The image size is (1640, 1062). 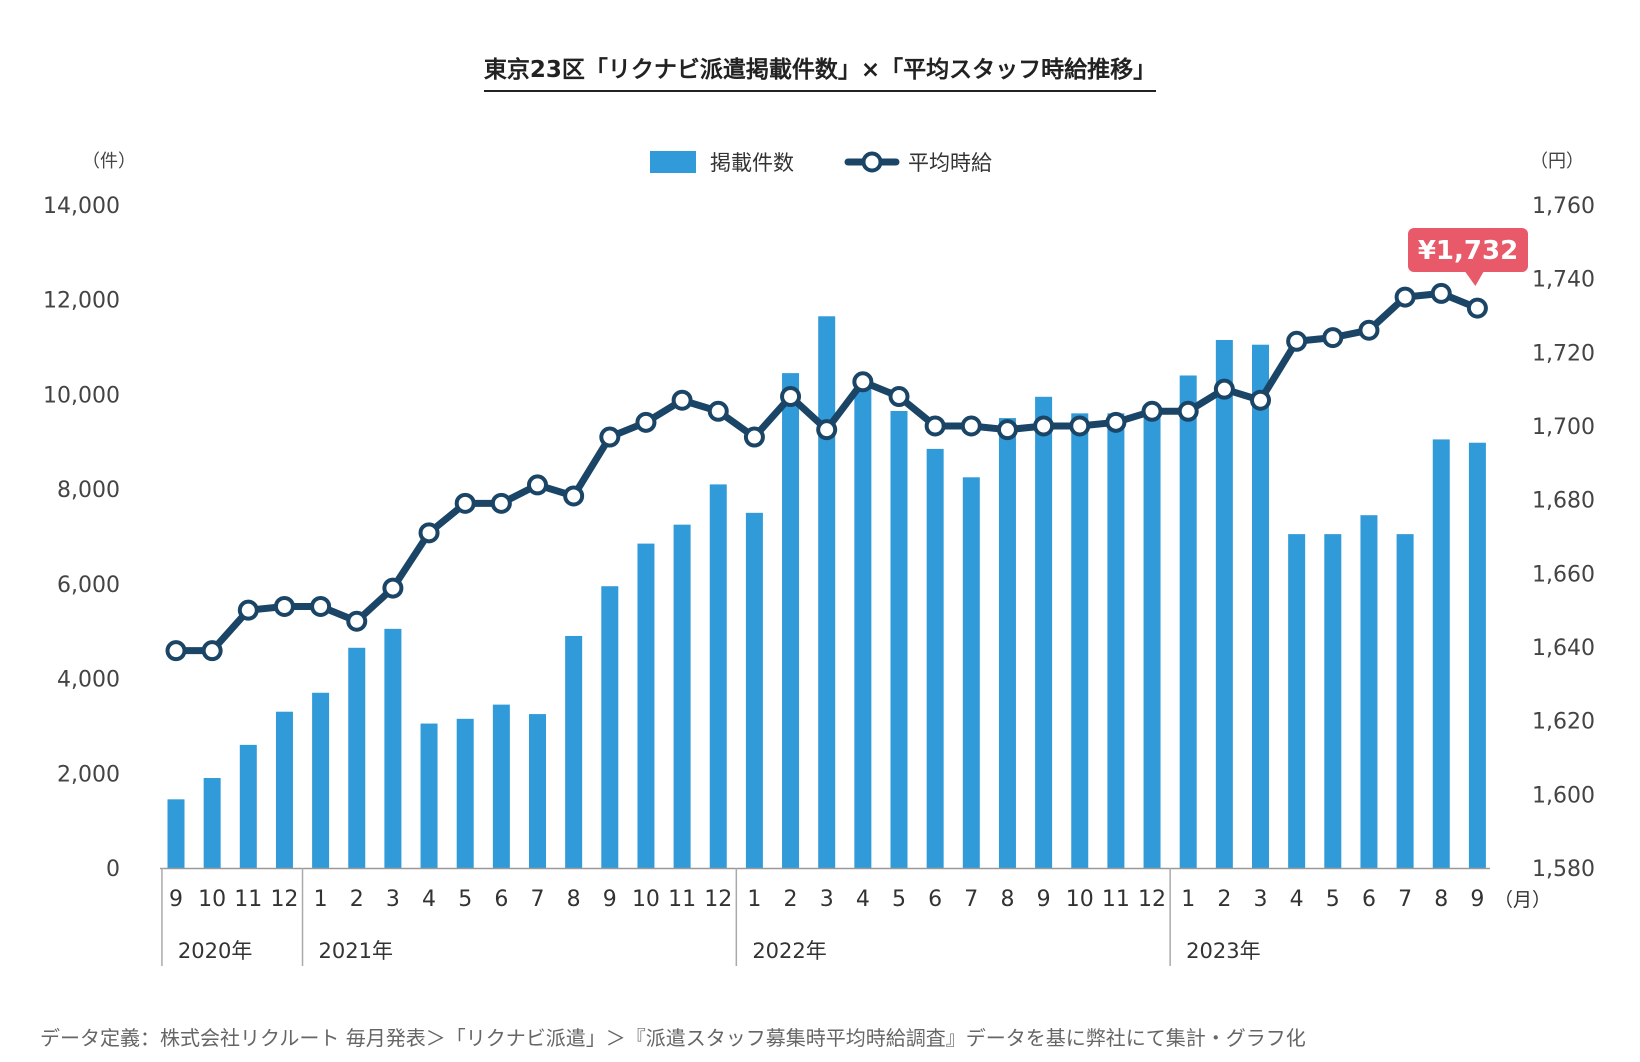 What do you see at coordinates (1557, 161) in the screenshot?
I see `right-axis-unit: （円）` at bounding box center [1557, 161].